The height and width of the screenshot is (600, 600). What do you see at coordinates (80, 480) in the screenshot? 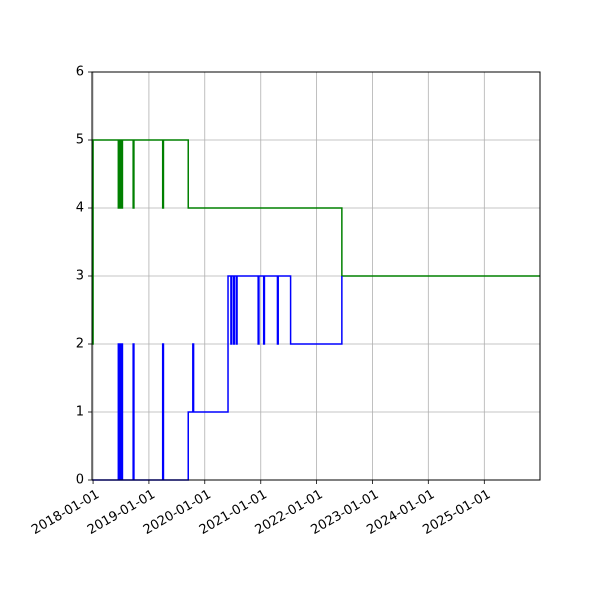
I see `y-tick-label: 0` at bounding box center [80, 480].